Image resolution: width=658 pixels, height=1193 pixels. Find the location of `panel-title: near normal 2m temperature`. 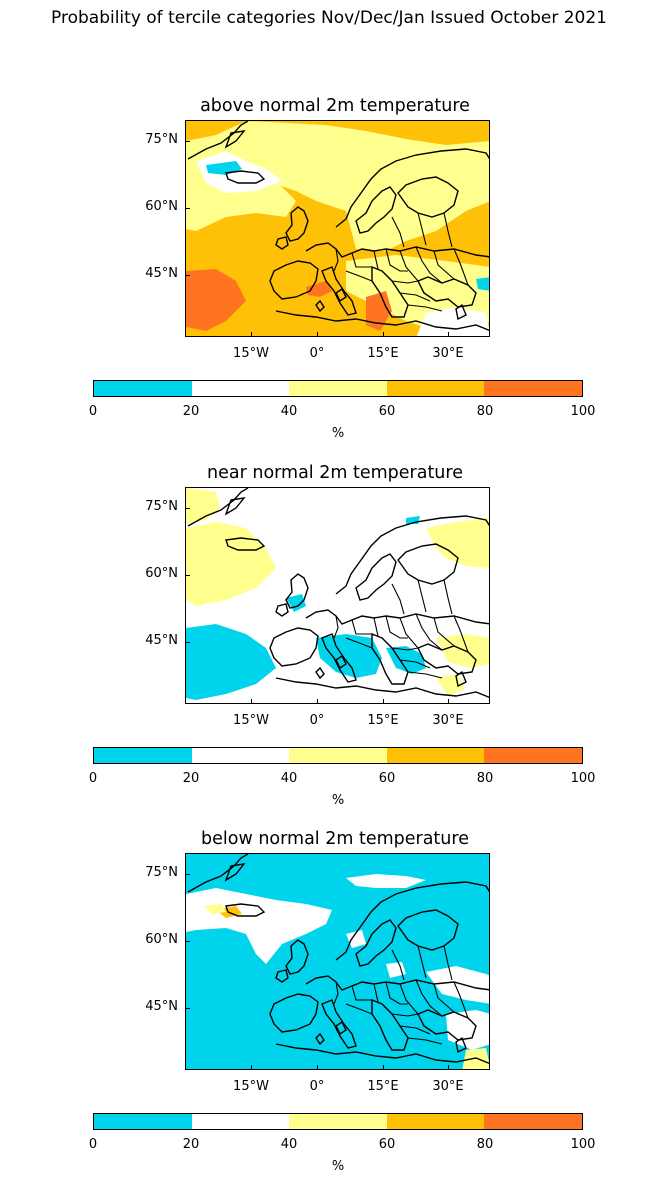

panel-title: near normal 2m temperature is located at coordinates (335, 473).